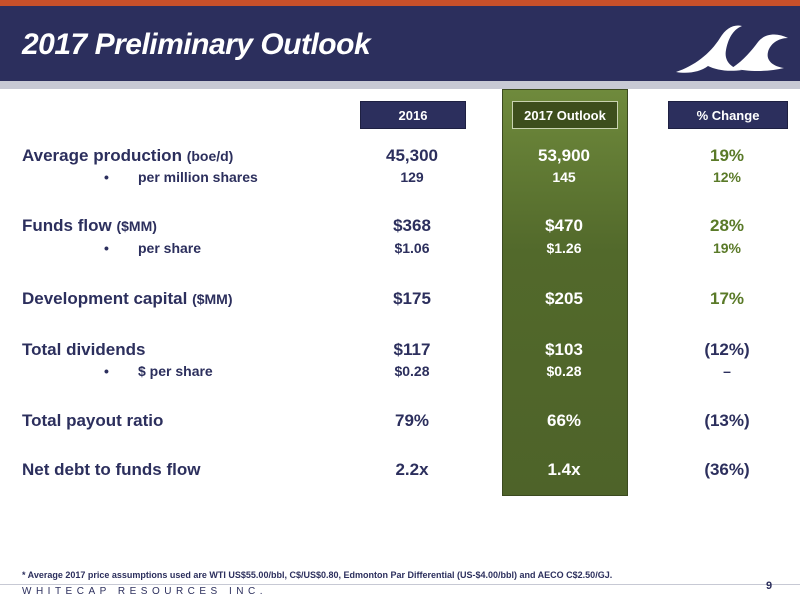 Image resolution: width=800 pixels, height=600 pixels. What do you see at coordinates (564, 298) in the screenshot?
I see `value-2017: $205` at bounding box center [564, 298].